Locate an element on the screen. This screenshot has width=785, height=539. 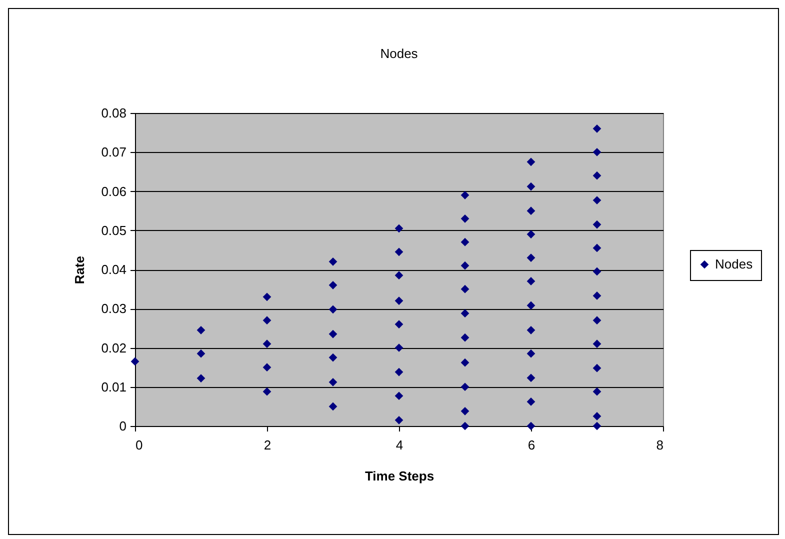
x-axis-title: Time Steps is located at coordinates (399, 476).